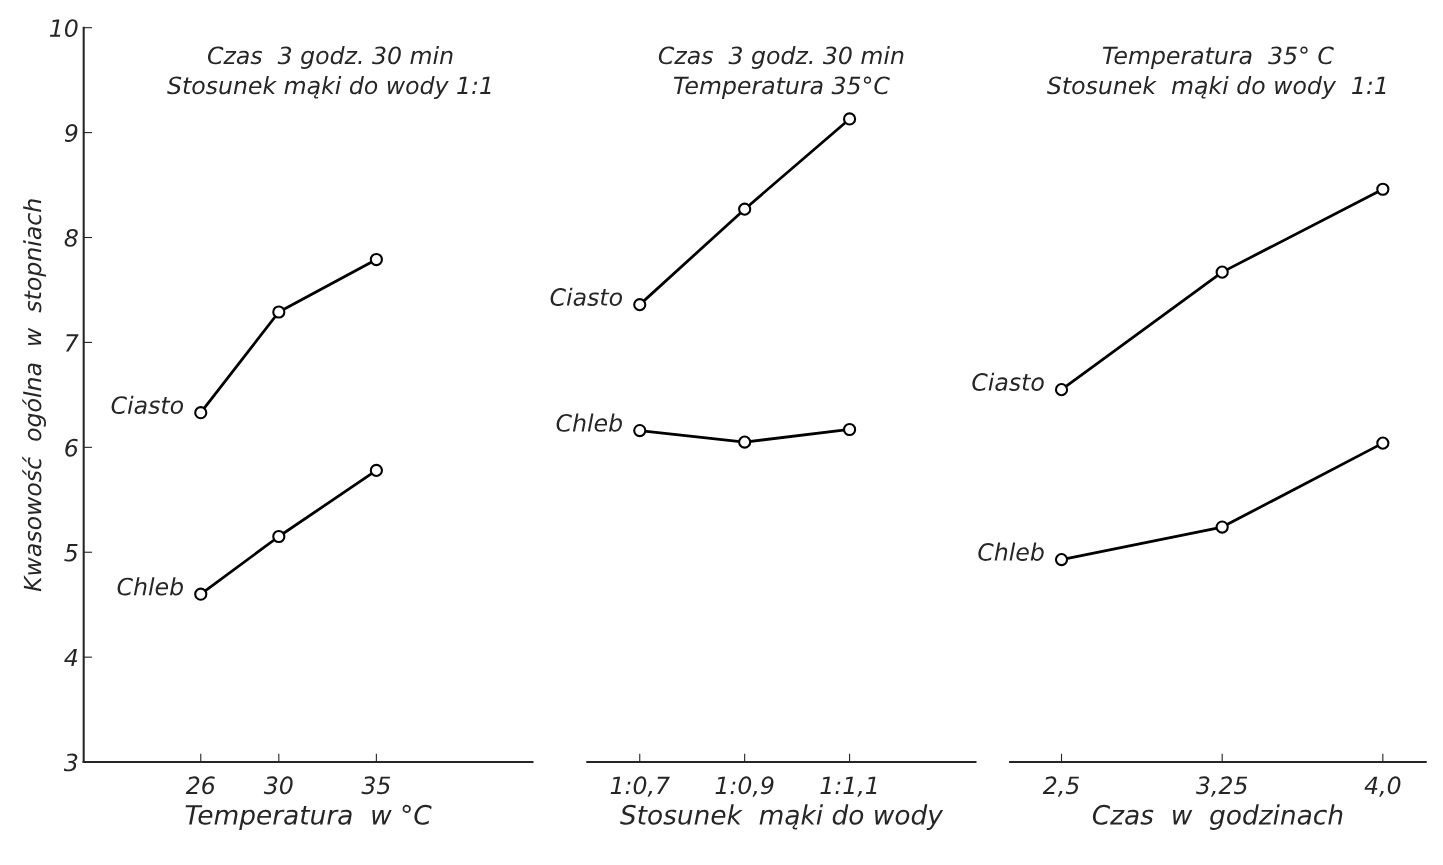  I want to click on y-tick-label: 8, so click(71, 237).